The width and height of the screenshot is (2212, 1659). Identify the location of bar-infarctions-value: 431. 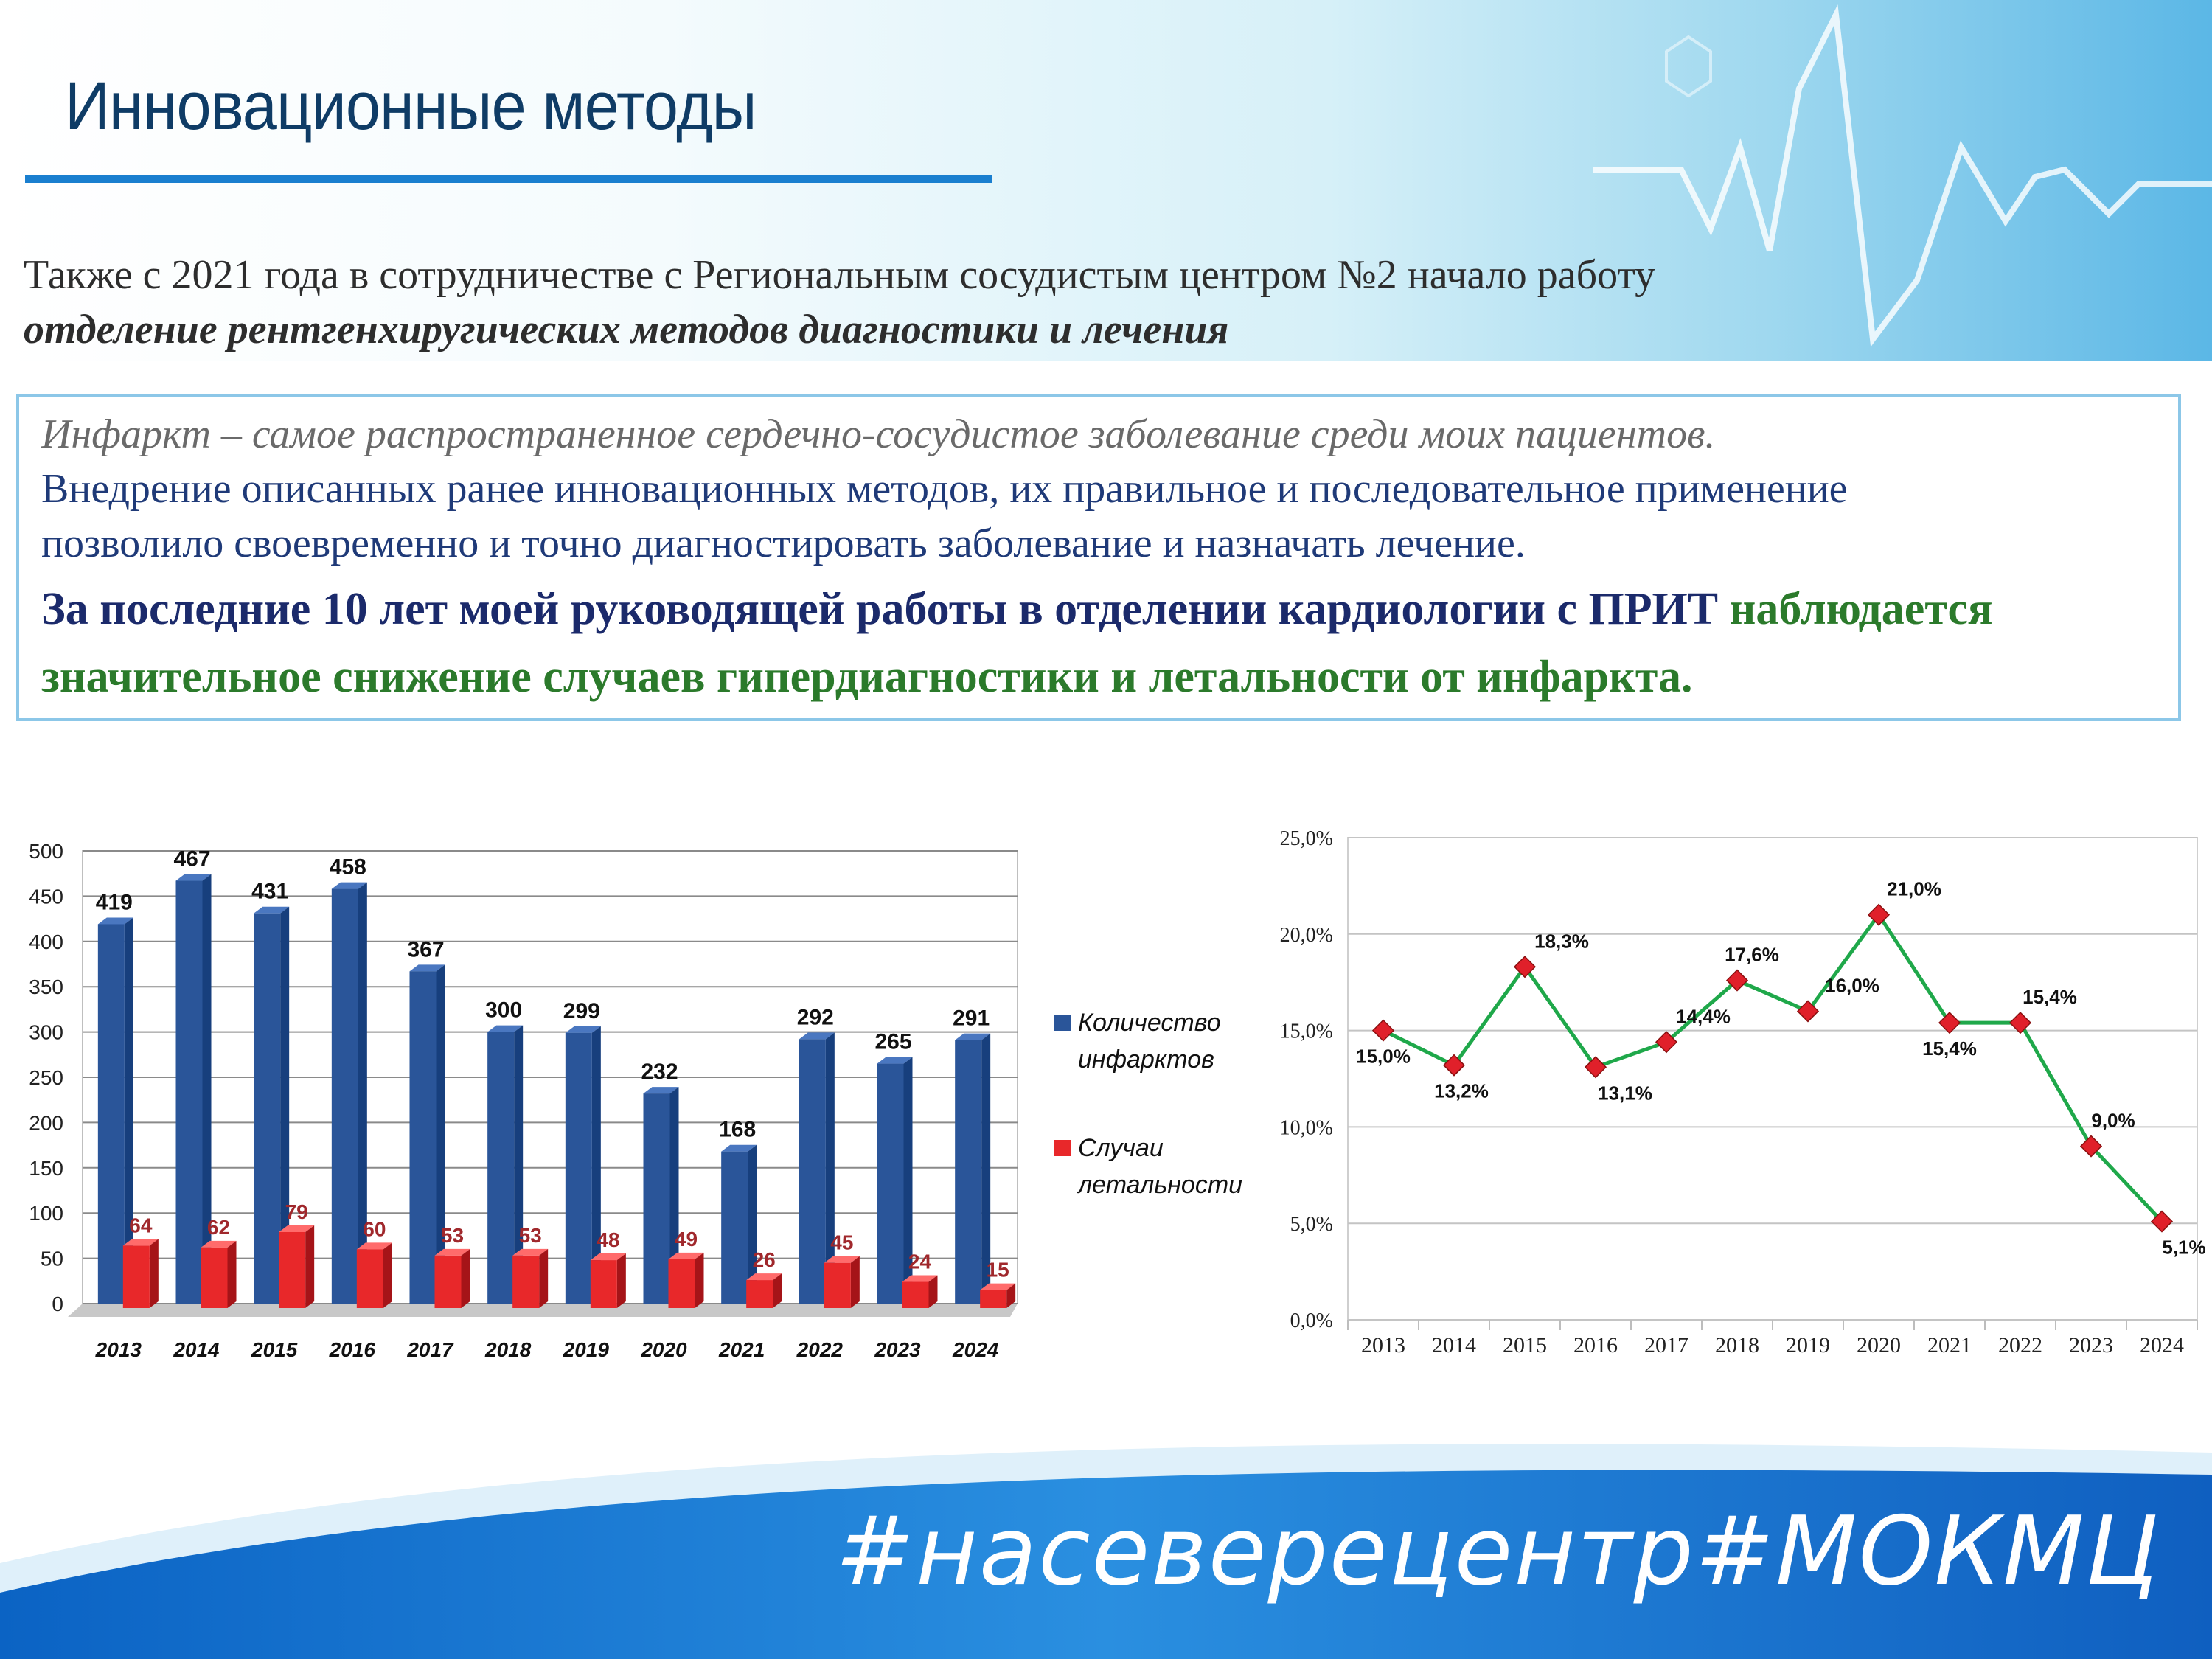
(269, 892).